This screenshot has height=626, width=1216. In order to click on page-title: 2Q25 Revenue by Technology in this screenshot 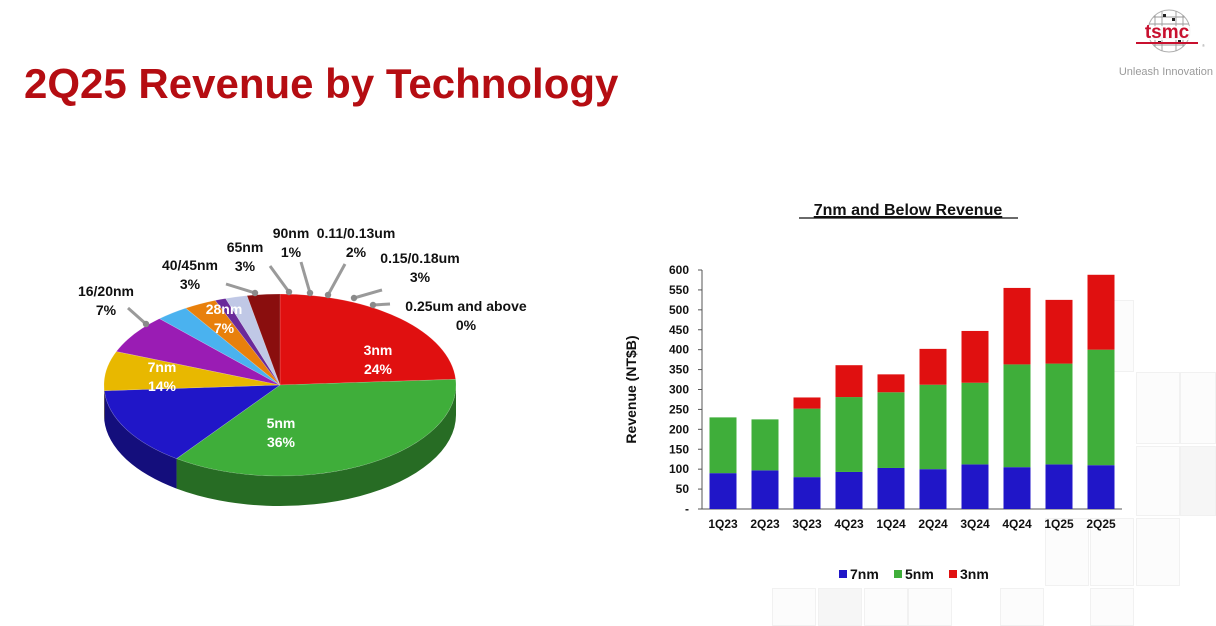, I will do `click(321, 84)`.